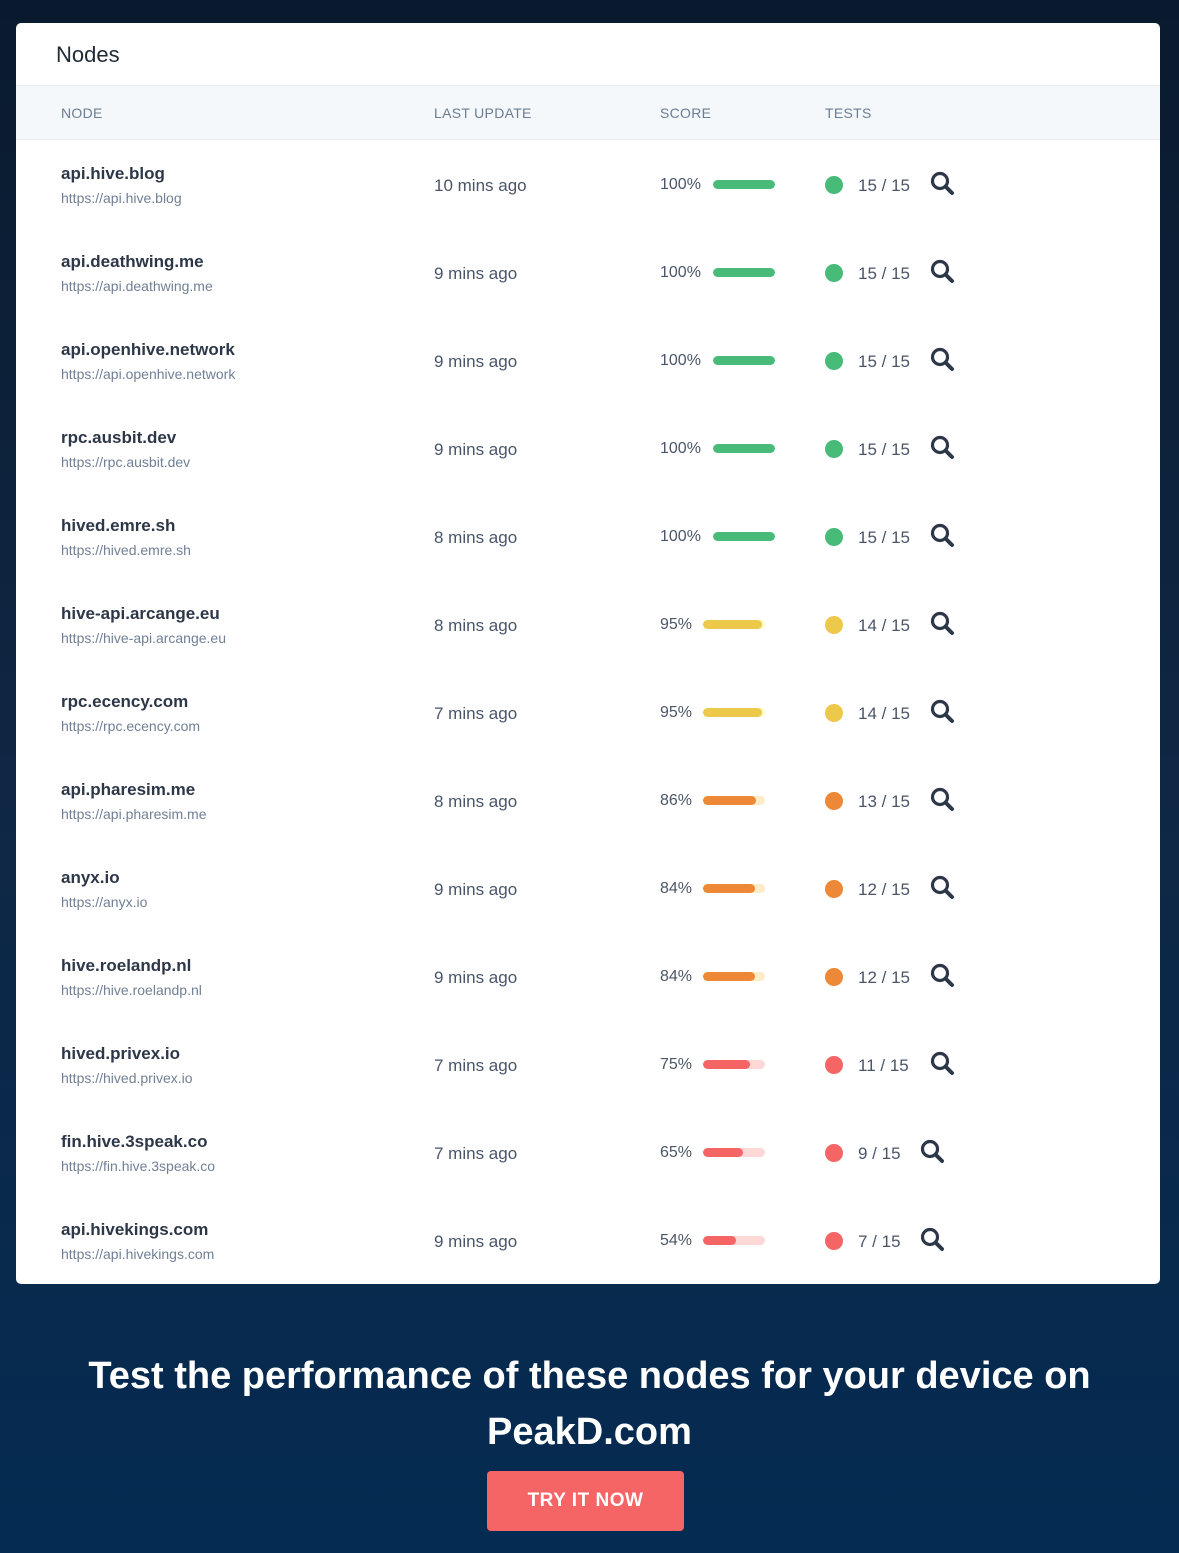 The width and height of the screenshot is (1179, 1553). Describe the element at coordinates (128, 789) in the screenshot. I see `node-name: api.pharesim.me` at that location.